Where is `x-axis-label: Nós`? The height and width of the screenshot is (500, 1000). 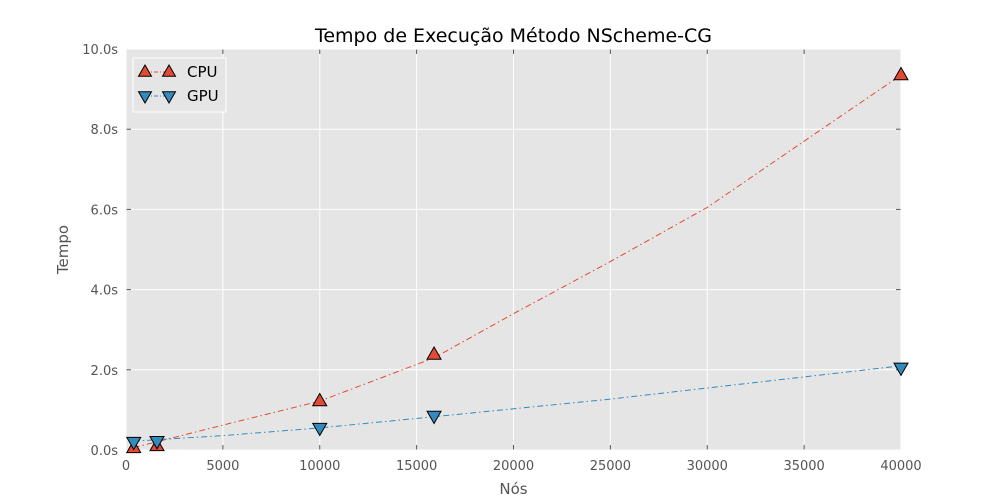
x-axis-label: Nós is located at coordinates (513, 489).